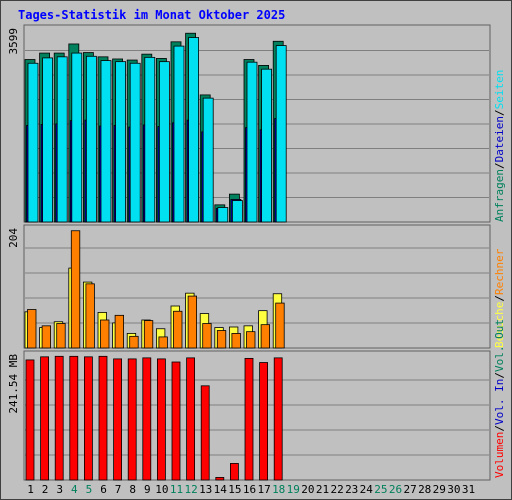  What do you see at coordinates (13, 238) in the screenshot?
I see `max-label-visits: 204` at bounding box center [13, 238].